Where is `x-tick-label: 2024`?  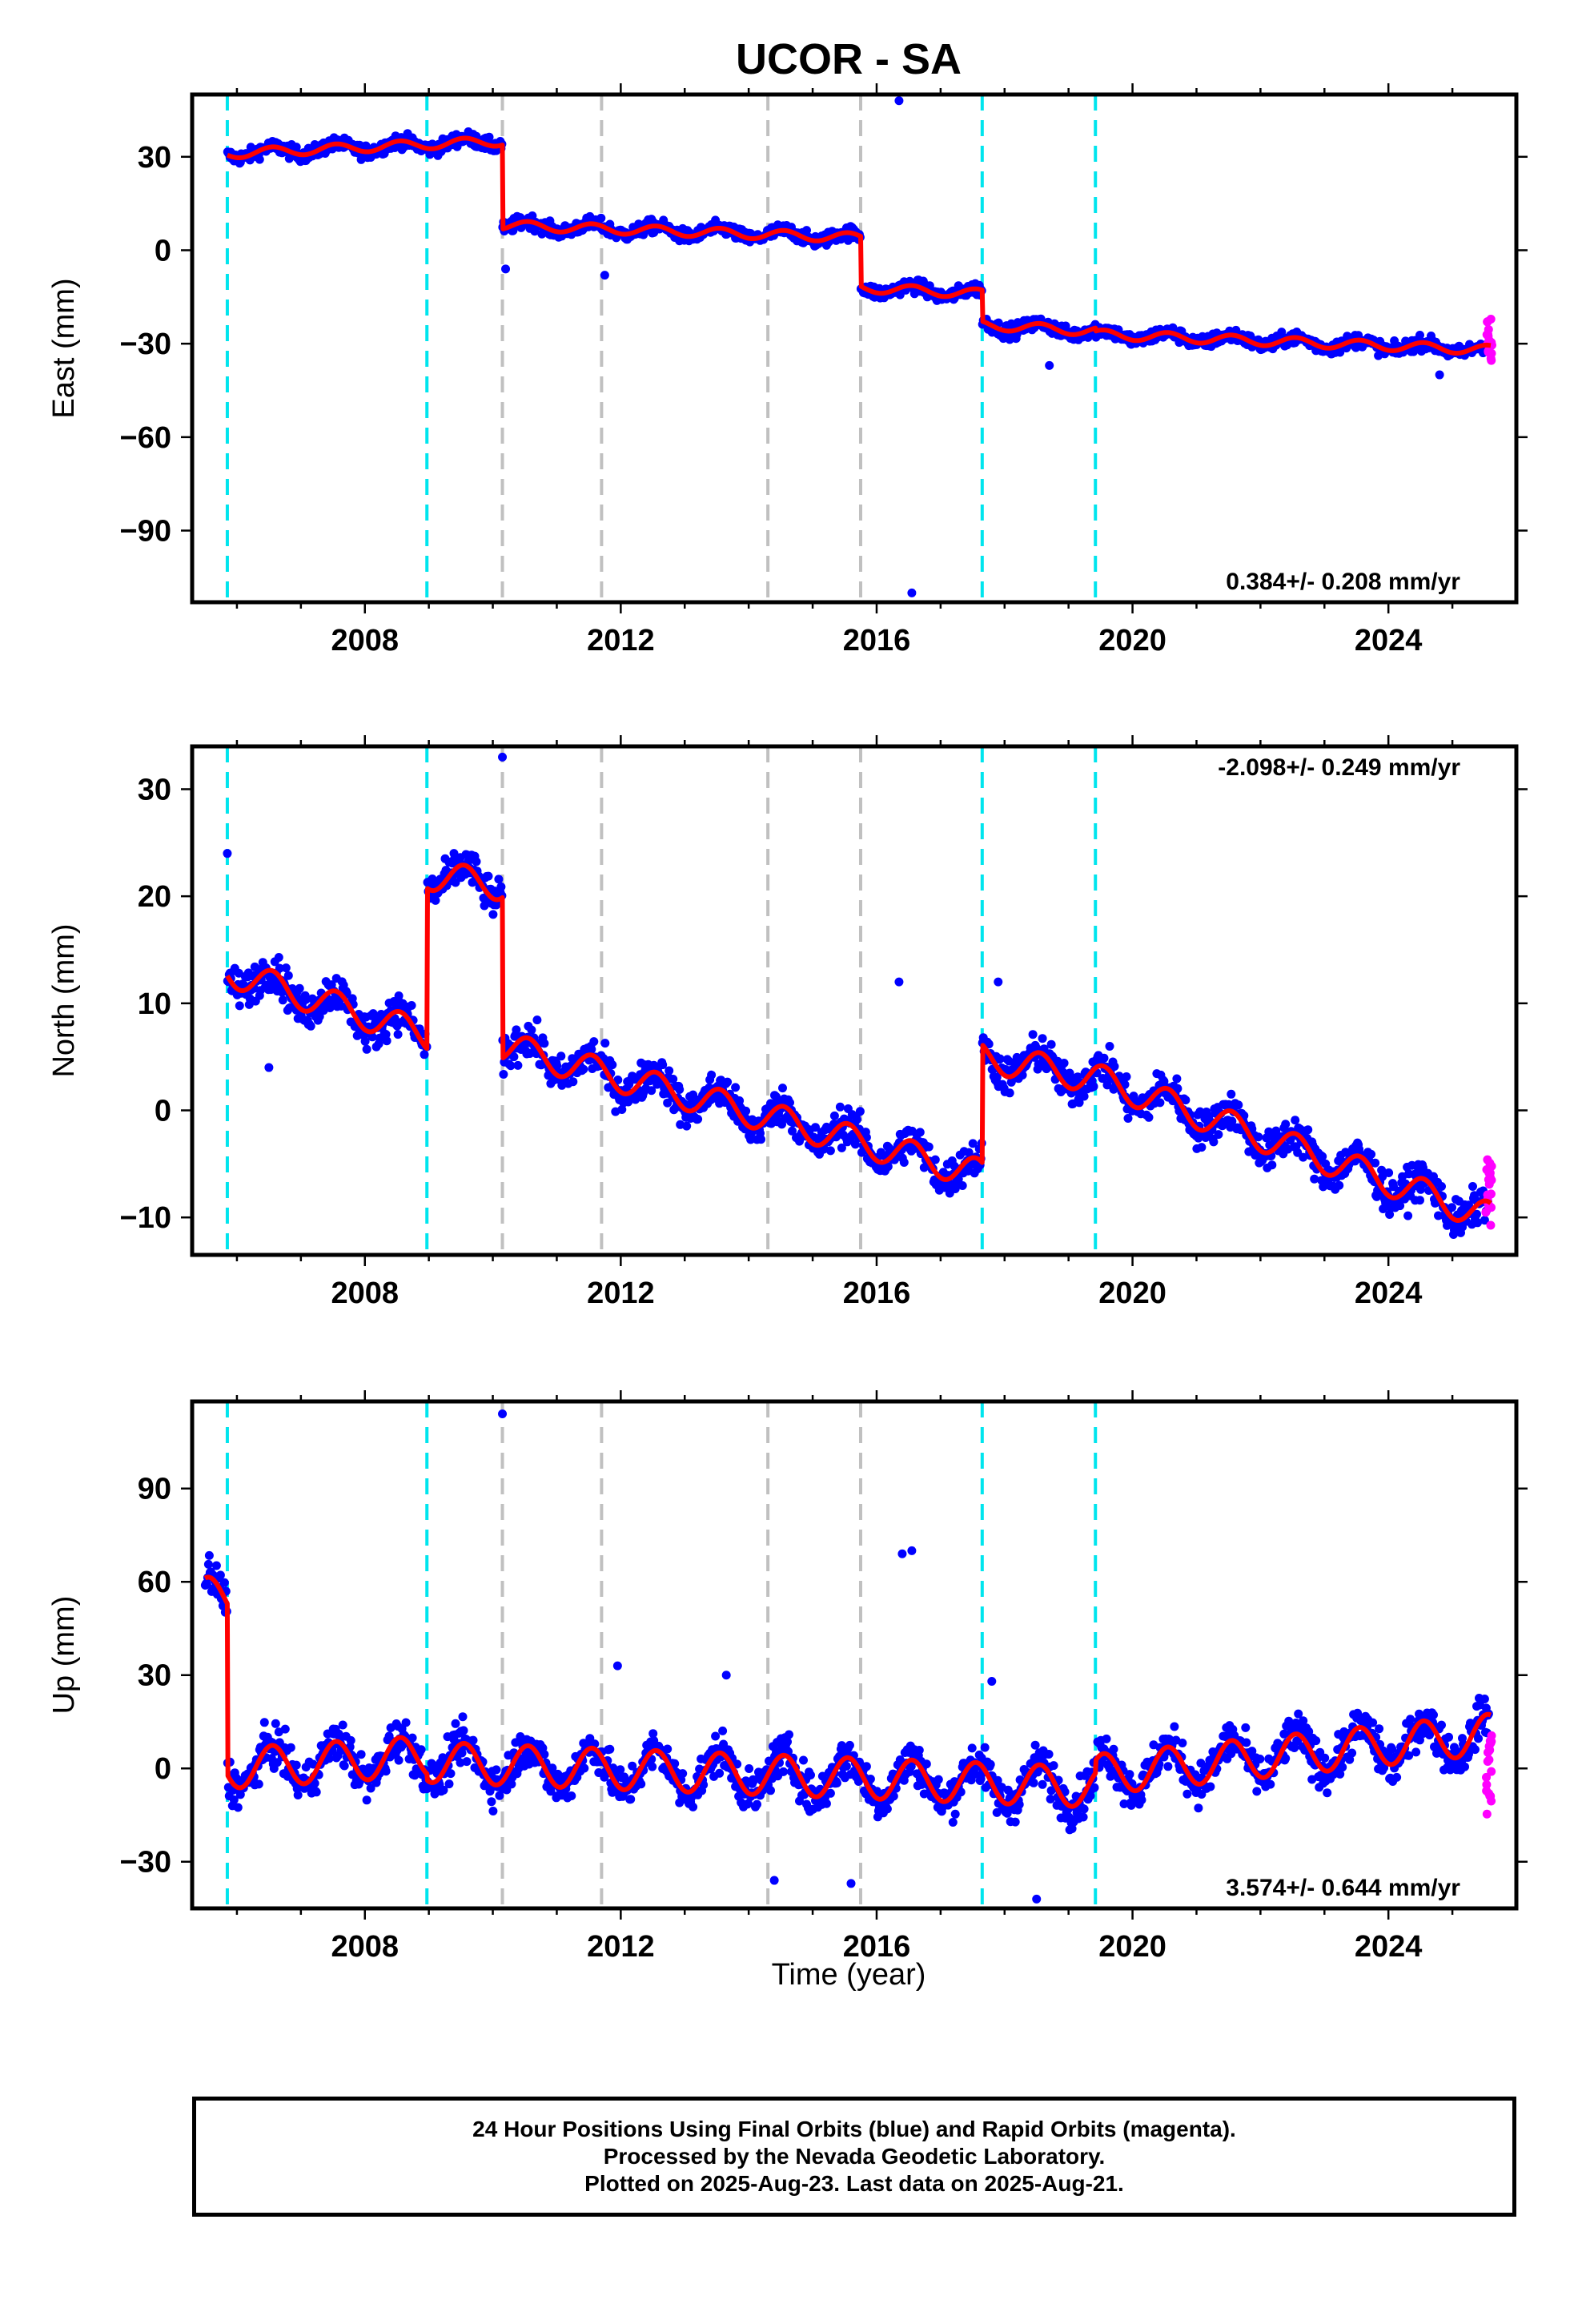 x-tick-label: 2024 is located at coordinates (1389, 640).